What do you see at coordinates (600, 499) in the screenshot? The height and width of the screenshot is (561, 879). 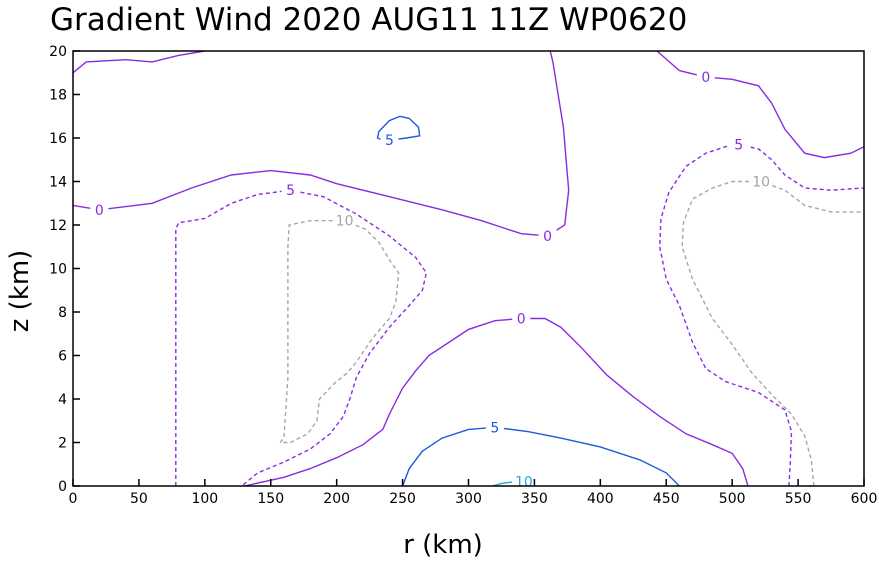 I see `x-tick-label: 400` at bounding box center [600, 499].